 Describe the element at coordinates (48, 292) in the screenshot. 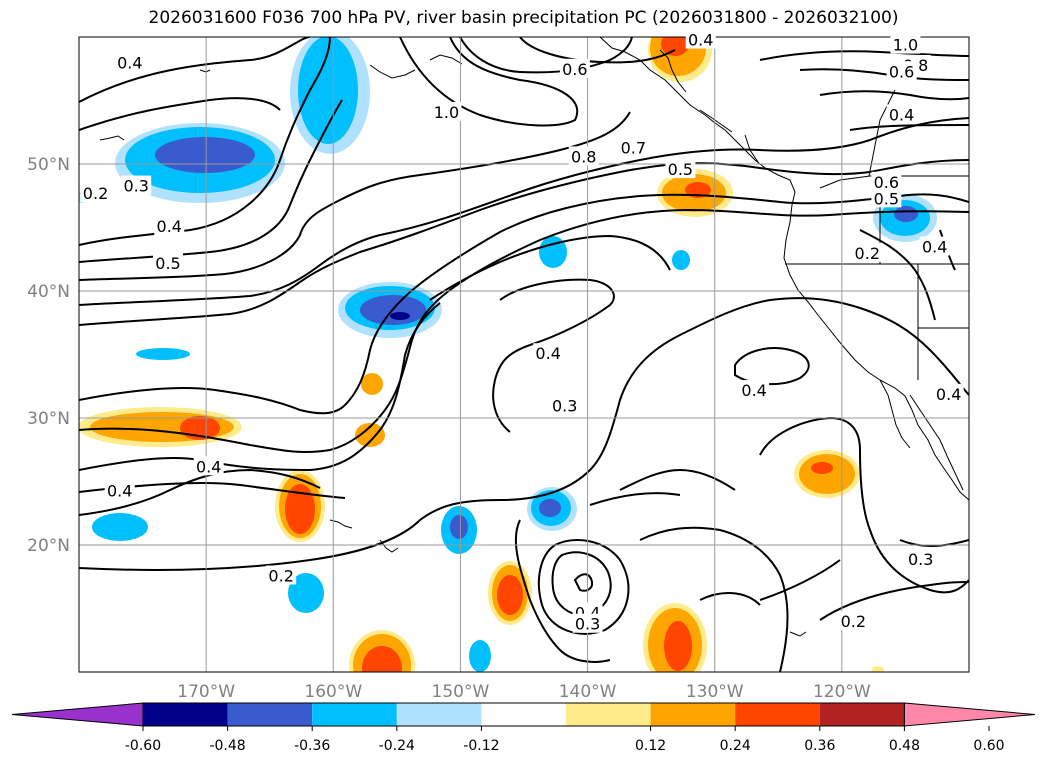

I see `lat-label: 40°N` at that location.